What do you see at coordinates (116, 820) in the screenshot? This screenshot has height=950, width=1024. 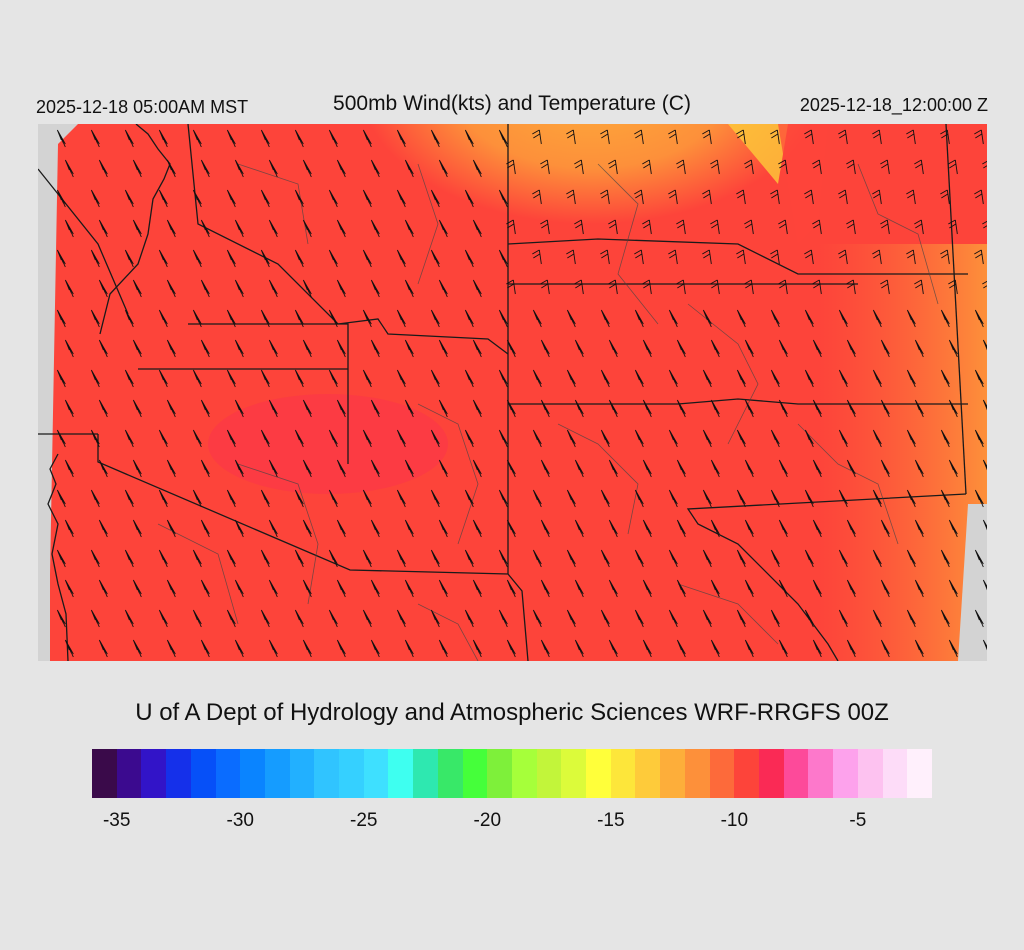 I see `colorbar-tick-label: -35` at bounding box center [116, 820].